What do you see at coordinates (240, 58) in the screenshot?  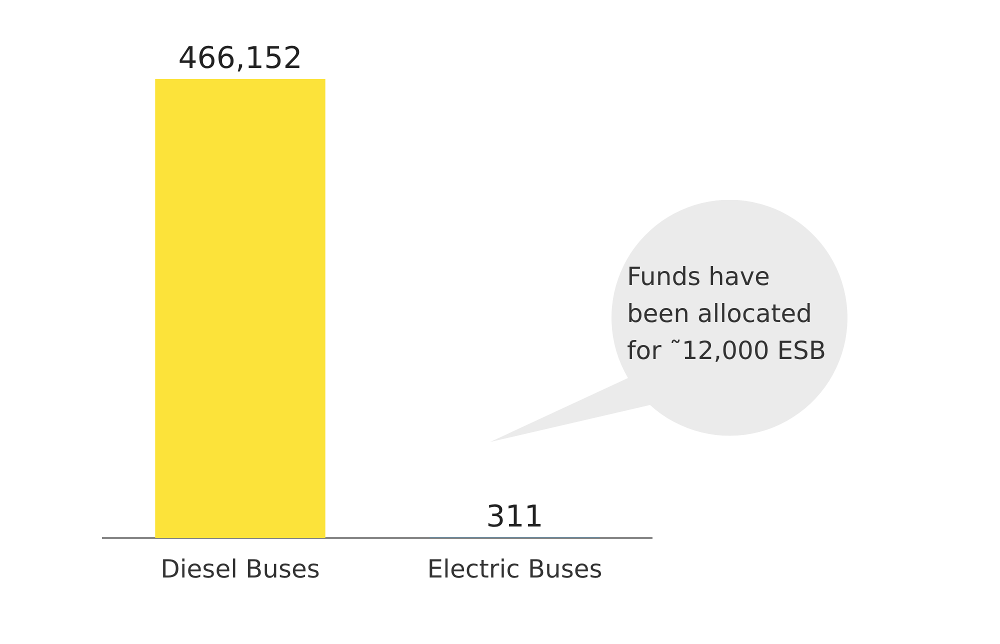 I see `data-label: 466,152` at bounding box center [240, 58].